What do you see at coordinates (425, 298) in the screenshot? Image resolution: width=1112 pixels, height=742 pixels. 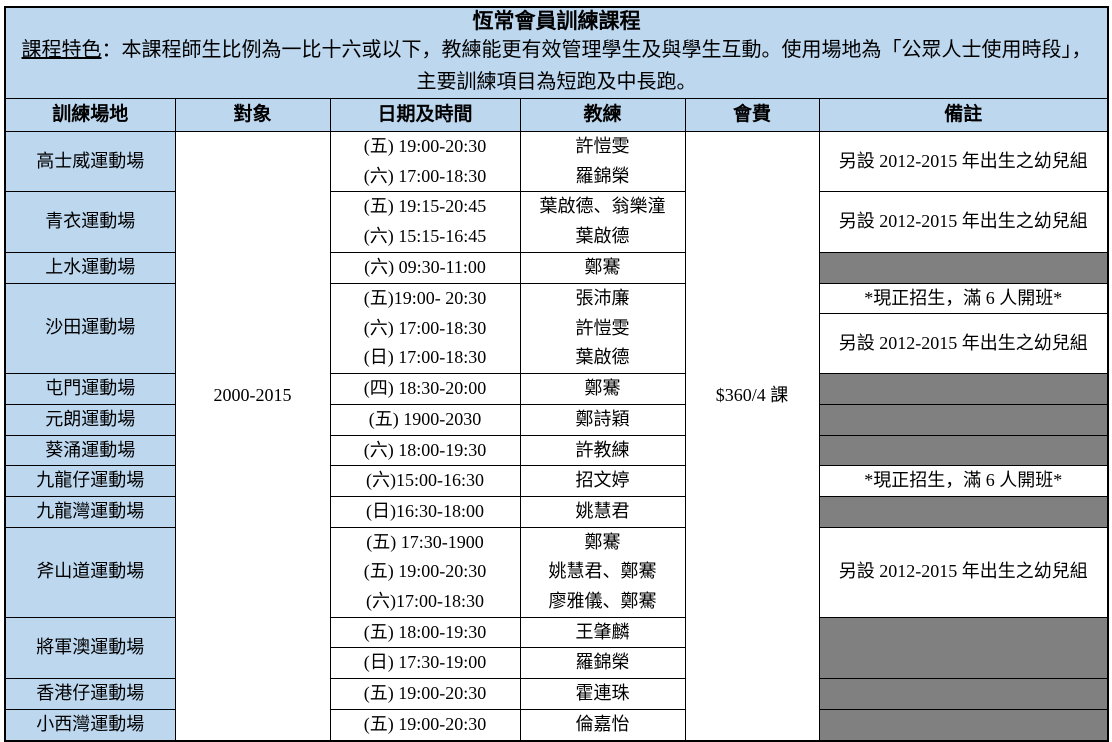 I see `schedule-cell: (五)19:00- 20:30` at bounding box center [425, 298].